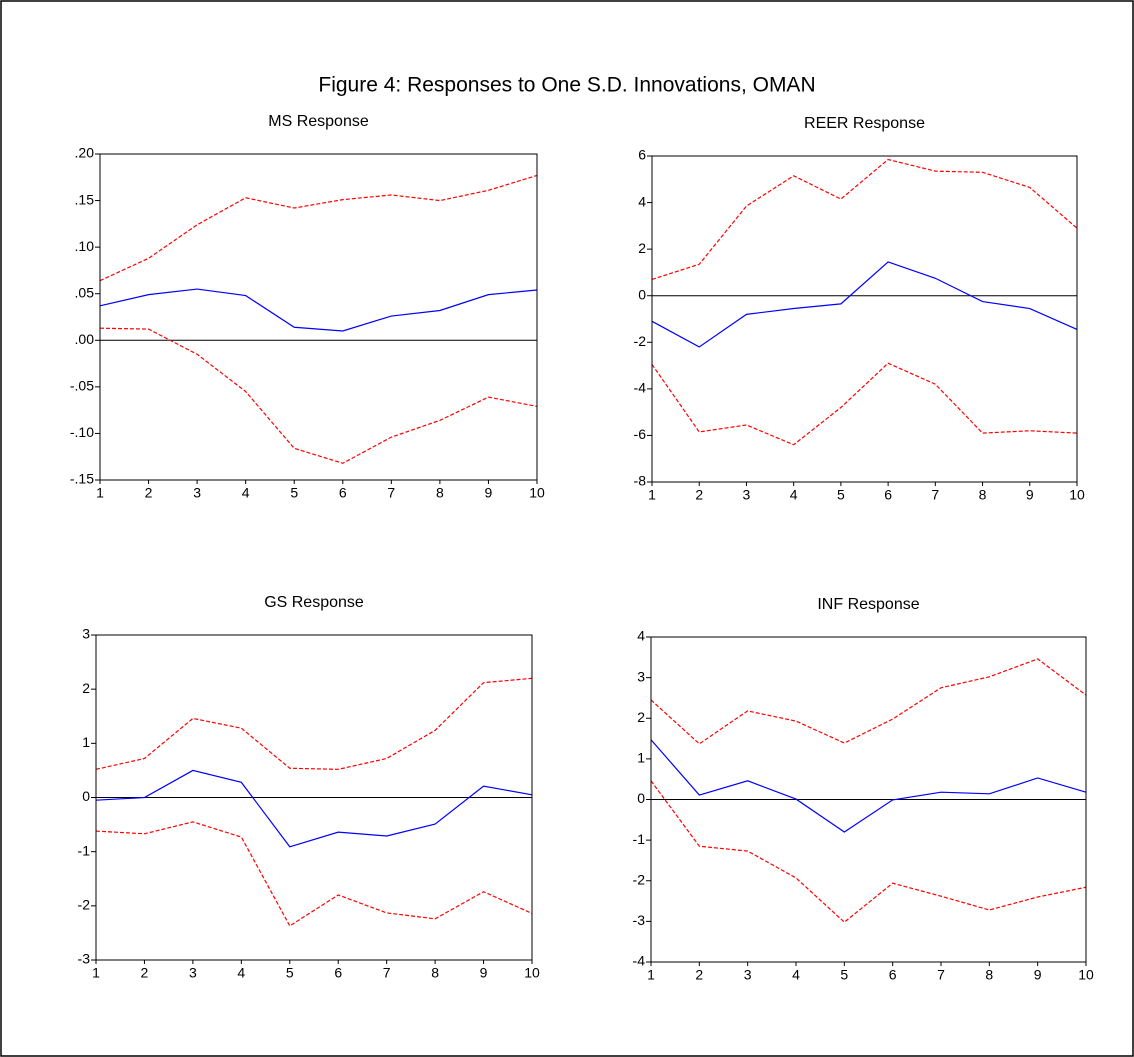 Image resolution: width=1134 pixels, height=1057 pixels. What do you see at coordinates (640, 481) in the screenshot?
I see `y-tick-label: -8` at bounding box center [640, 481].